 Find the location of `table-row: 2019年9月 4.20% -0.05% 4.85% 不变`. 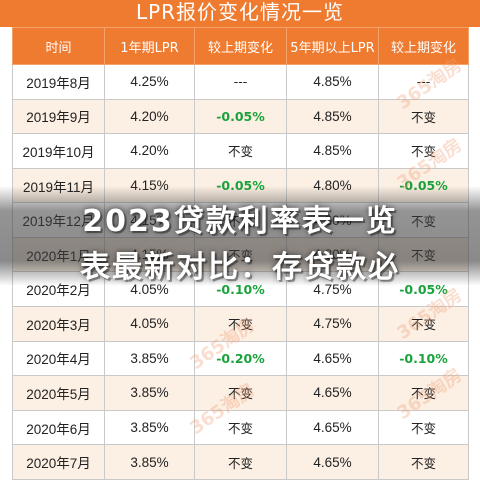

table-row: 2019年9月 4.20% -0.05% 4.85% 不变 is located at coordinates (240, 116).